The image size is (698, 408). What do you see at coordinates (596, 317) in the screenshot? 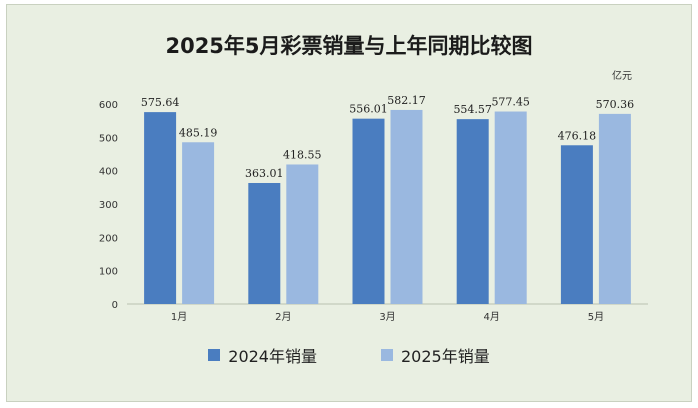
I see `x-tick-label: 5月` at bounding box center [596, 317].